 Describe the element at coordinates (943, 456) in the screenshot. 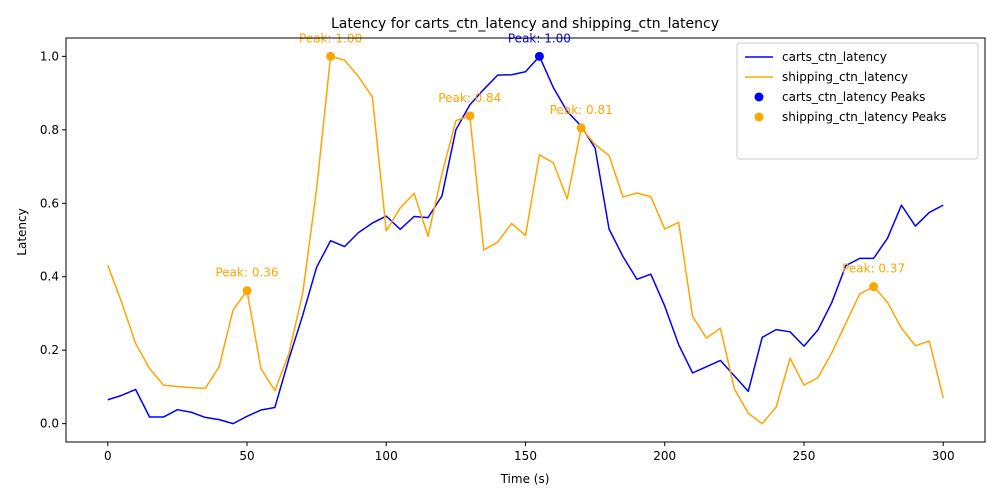

I see `x-tick-label: 300` at that location.